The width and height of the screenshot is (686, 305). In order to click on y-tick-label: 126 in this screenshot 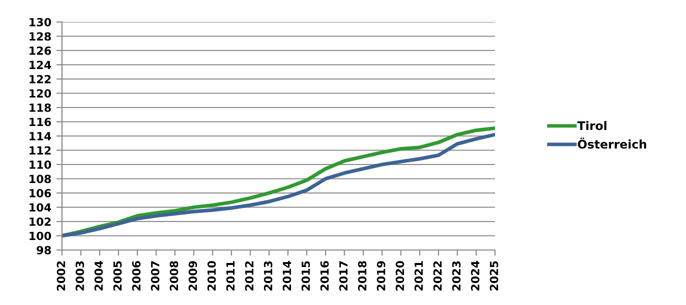, I will do `click(40, 50)`.